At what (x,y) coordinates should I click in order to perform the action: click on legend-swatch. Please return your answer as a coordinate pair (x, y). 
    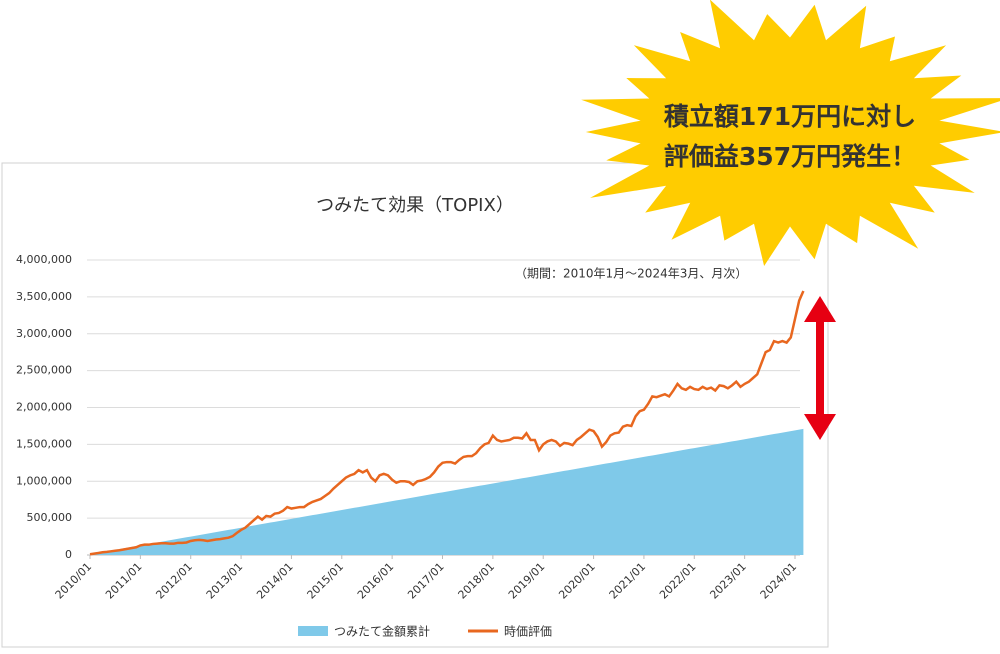
    Looking at the image, I should click on (313, 631).